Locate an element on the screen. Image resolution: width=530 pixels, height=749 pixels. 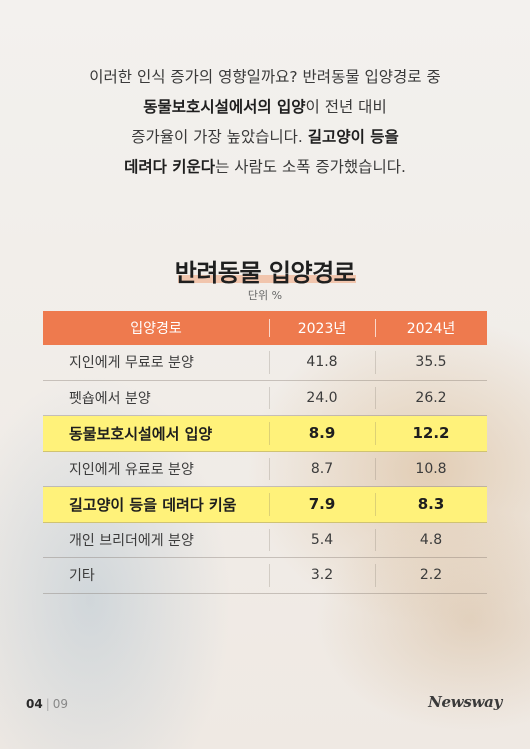
intro-line-1: 이러한 인식 증가의 영향일까요? 반려동물 입양경로 중 is located at coordinates (265, 77).